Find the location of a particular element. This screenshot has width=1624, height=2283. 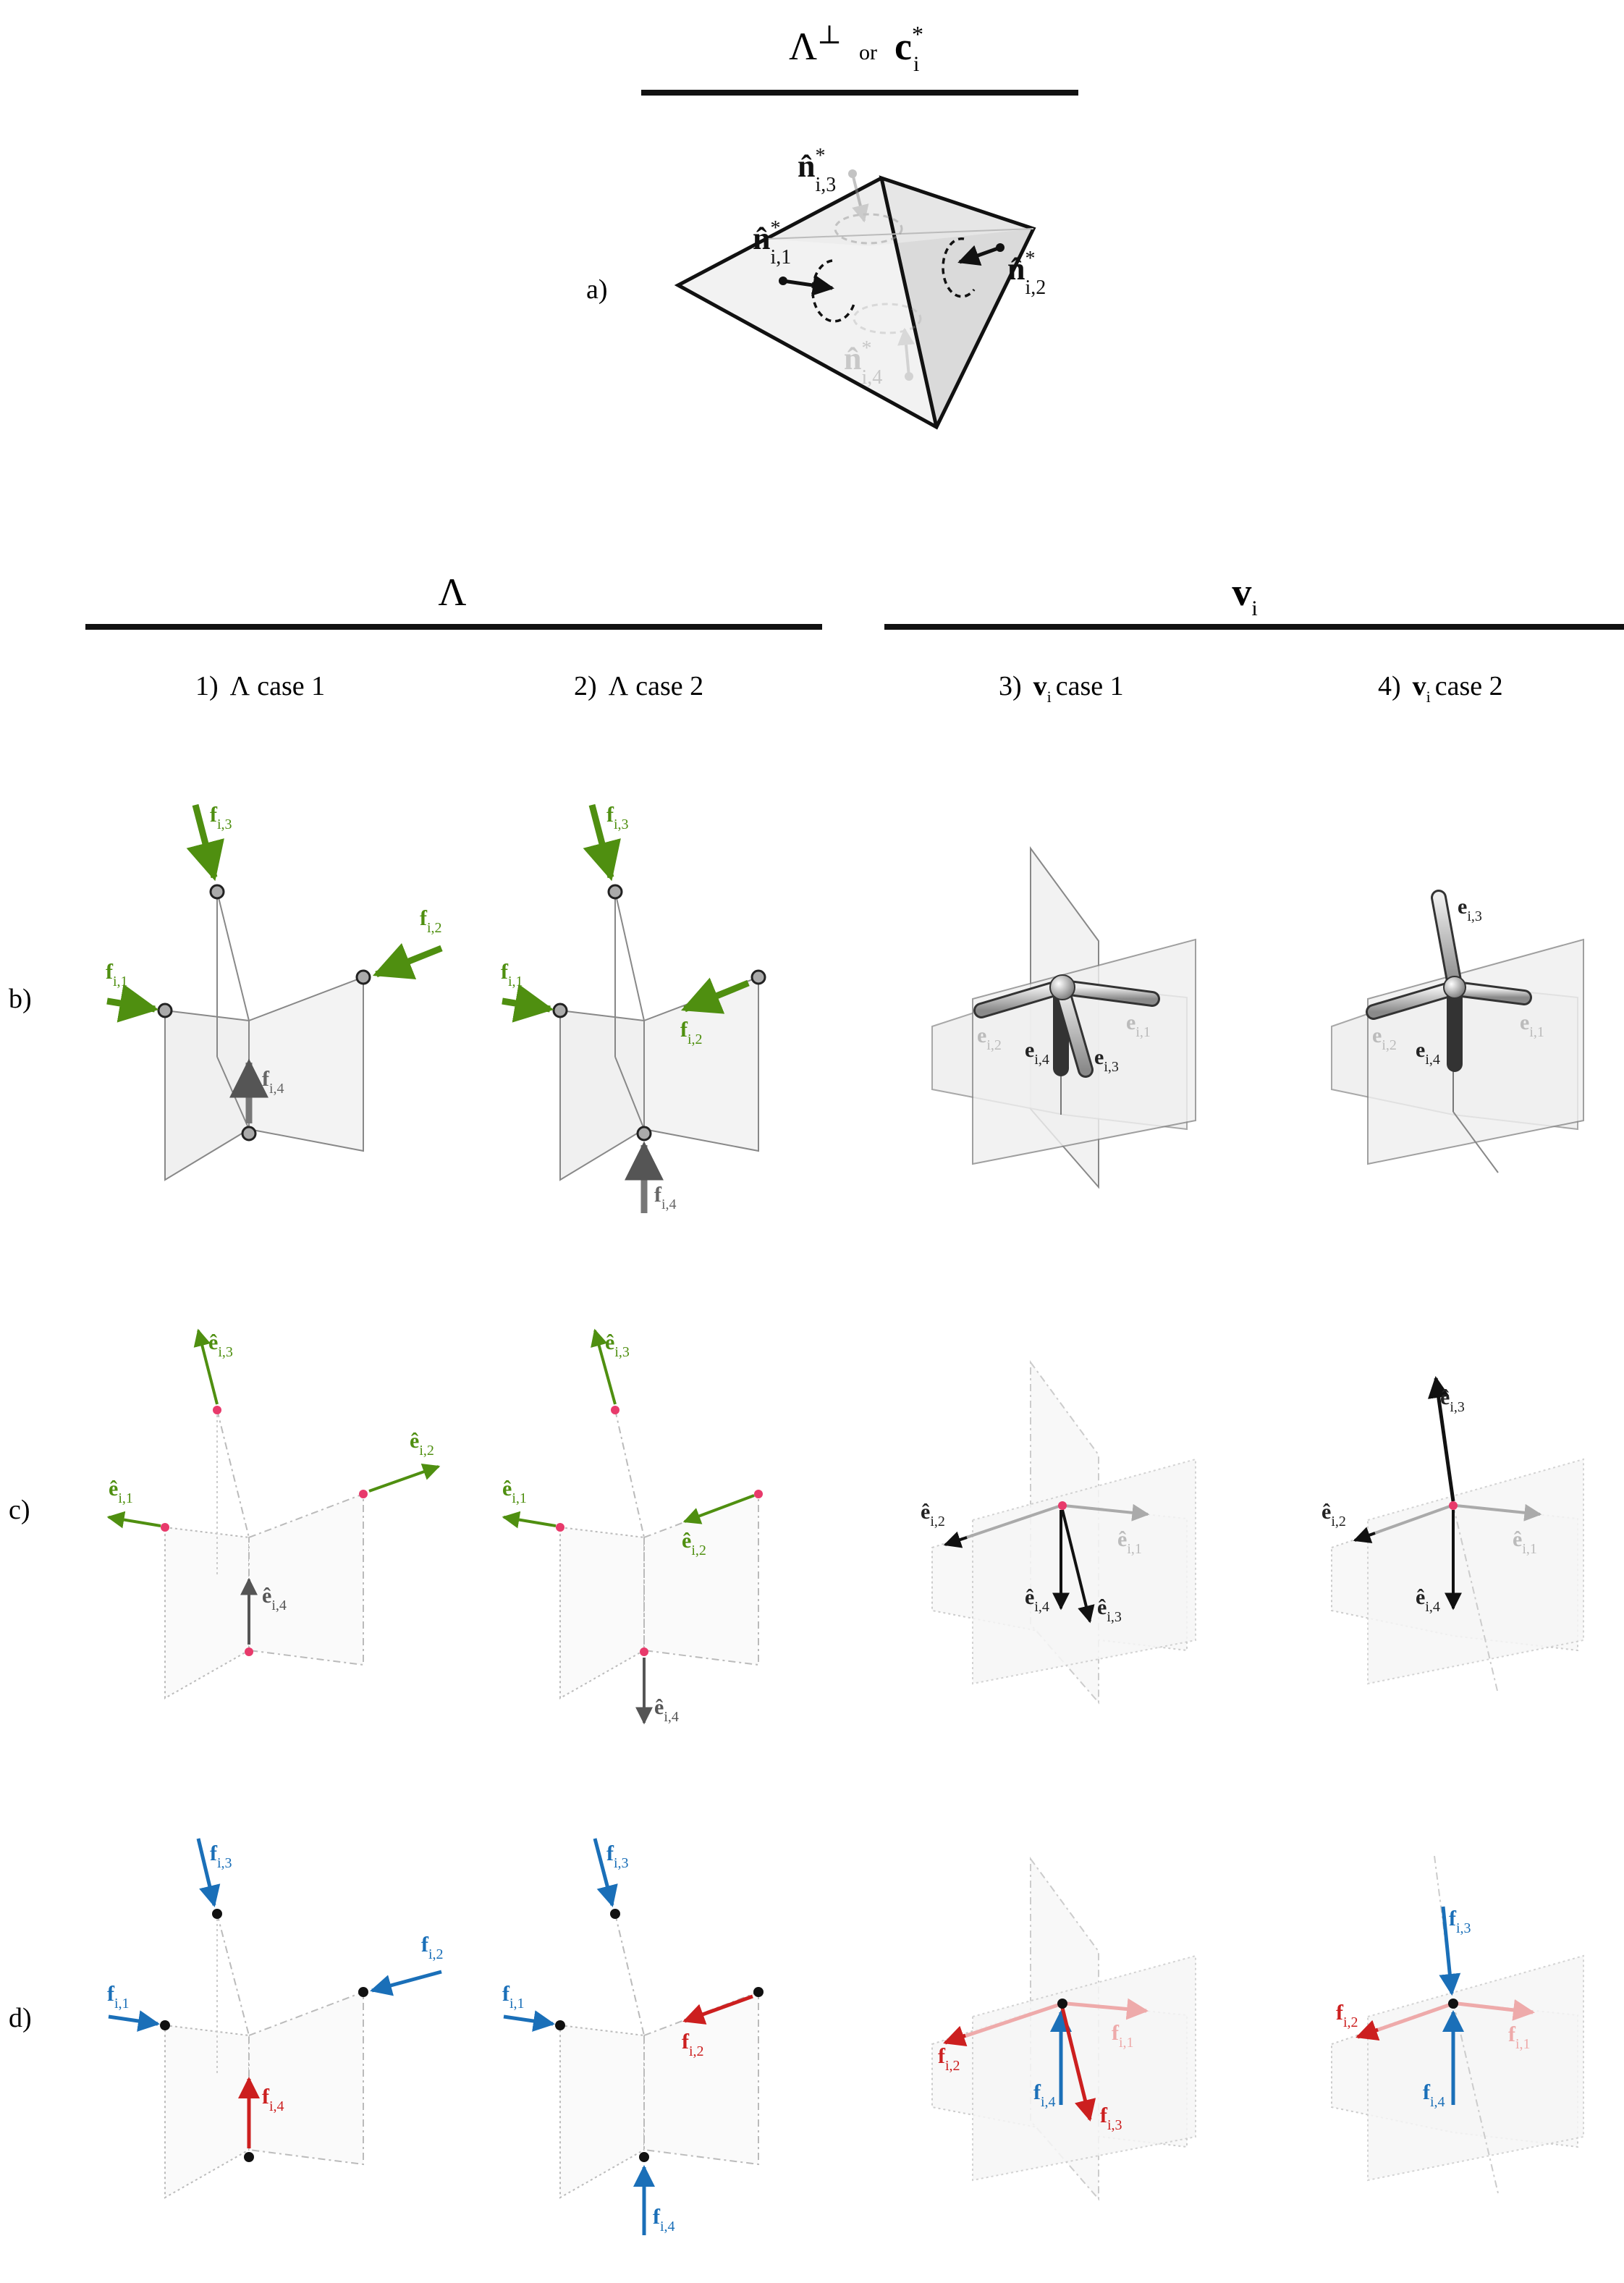

panel-d4: fi,3 fi,2 fi,1 fi,4 is located at coordinates (1457, 2024).